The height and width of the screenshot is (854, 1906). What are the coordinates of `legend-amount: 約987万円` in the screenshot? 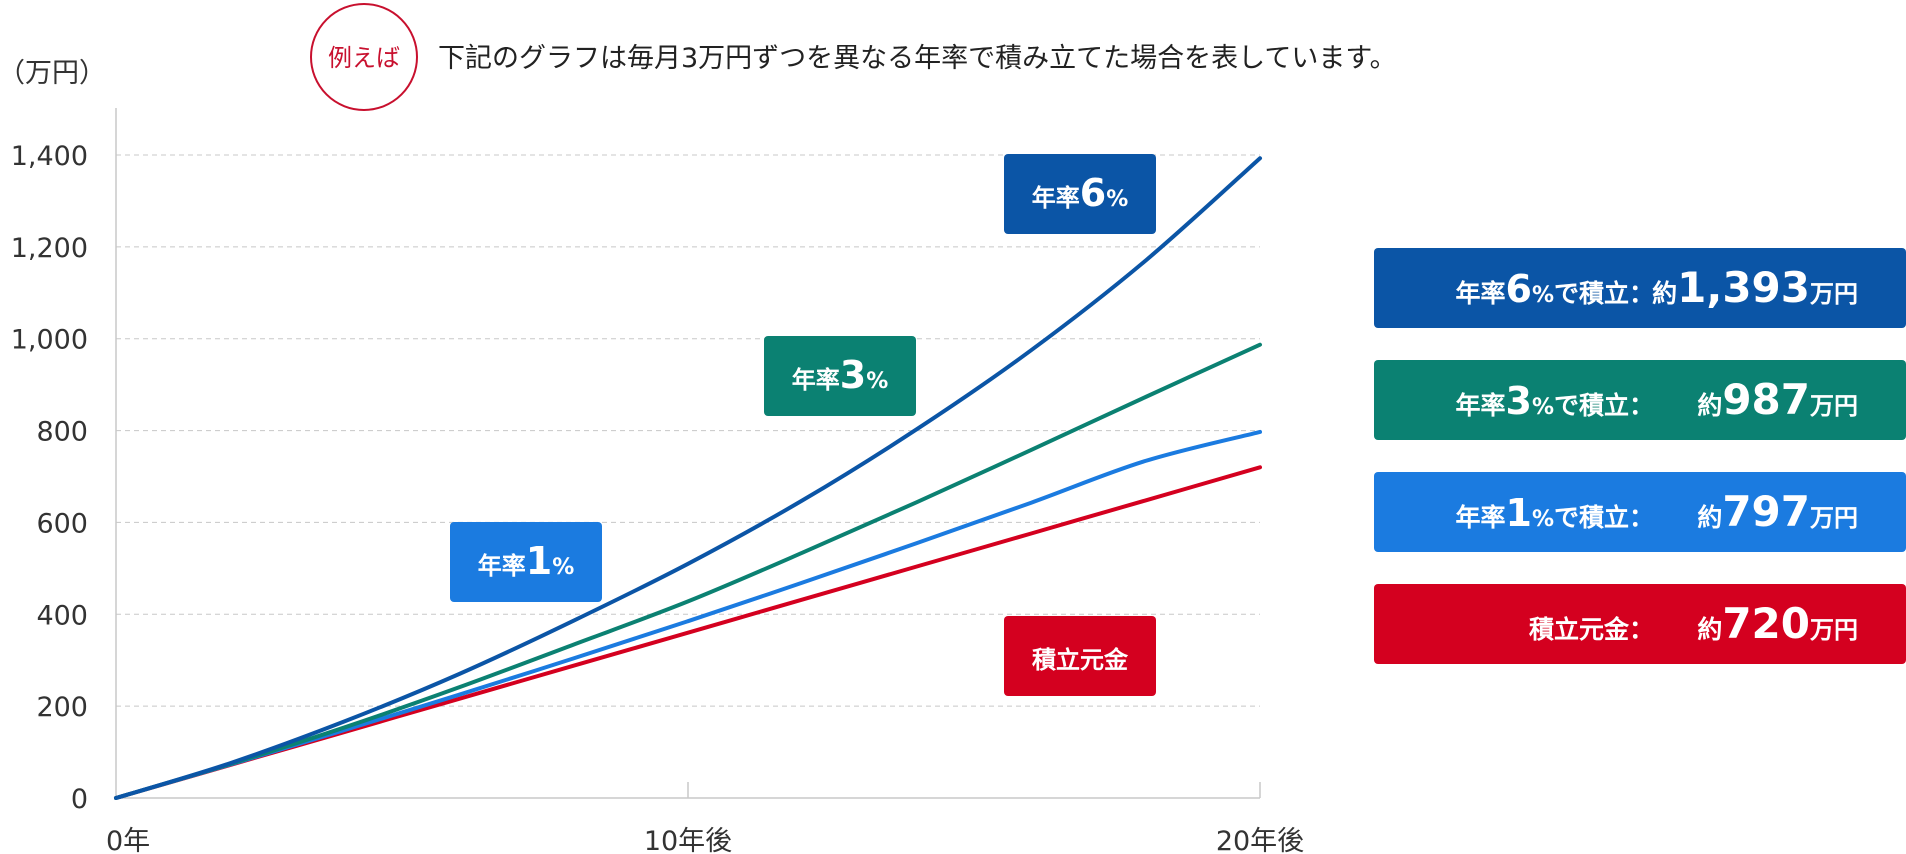 It's located at (1777, 399).